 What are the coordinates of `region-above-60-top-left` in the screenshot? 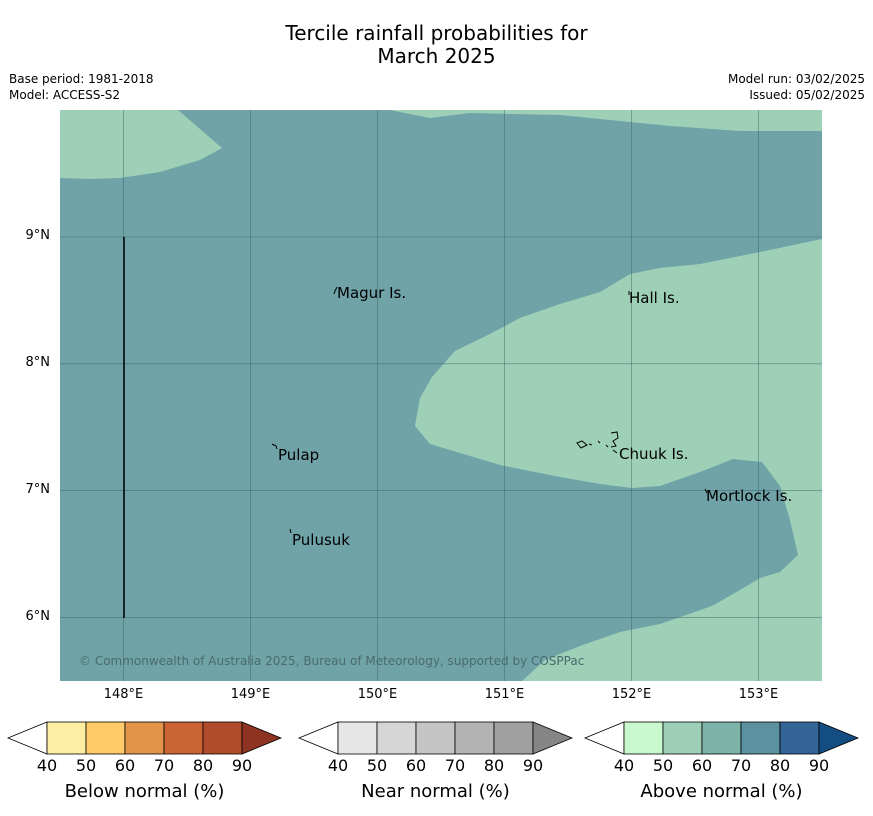 It's located at (141, 144).